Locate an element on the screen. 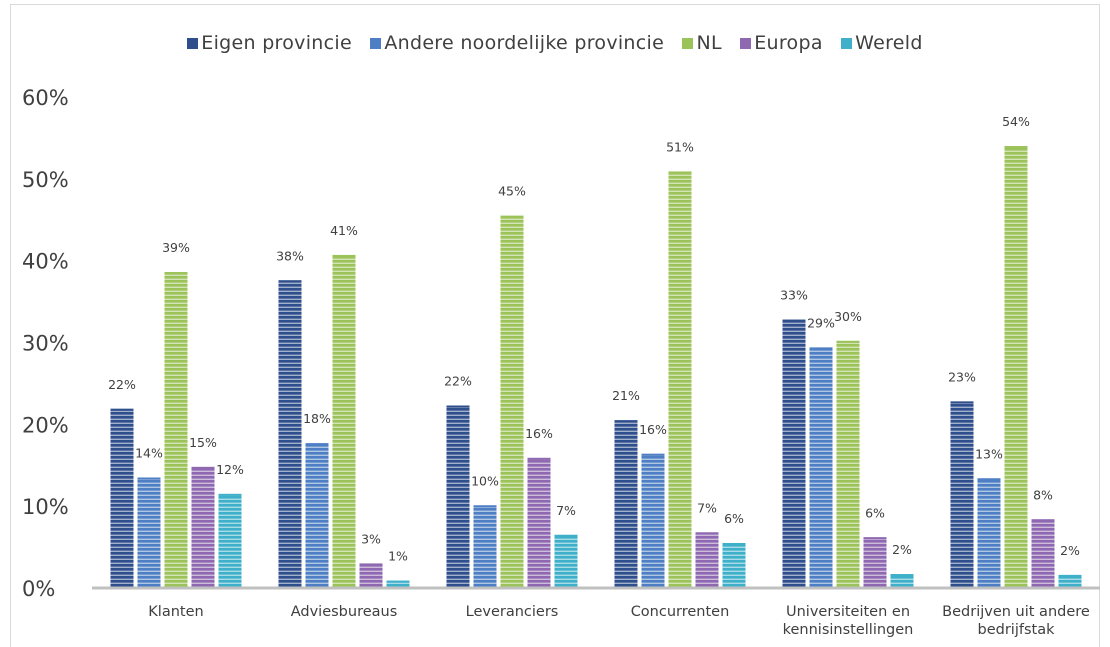  y-tick-label: 50% is located at coordinates (45, 180).